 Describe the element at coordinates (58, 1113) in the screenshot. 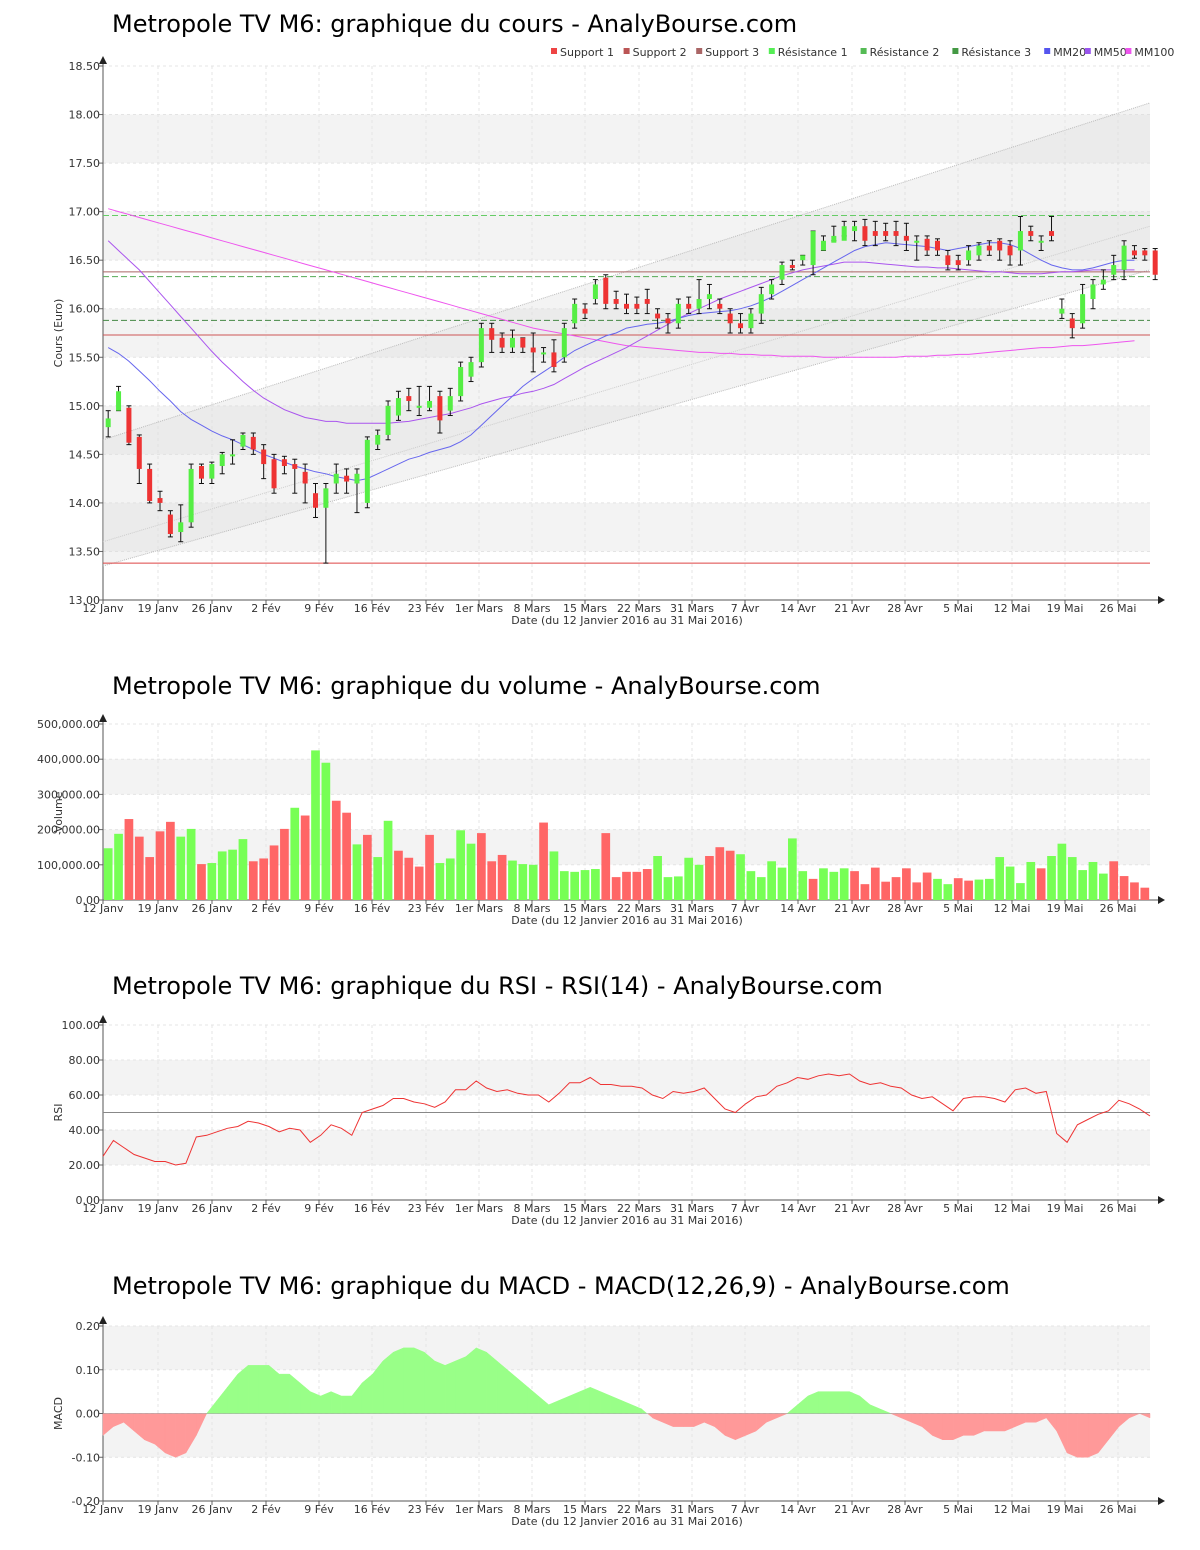

I see `y-axis-title: RSI` at that location.